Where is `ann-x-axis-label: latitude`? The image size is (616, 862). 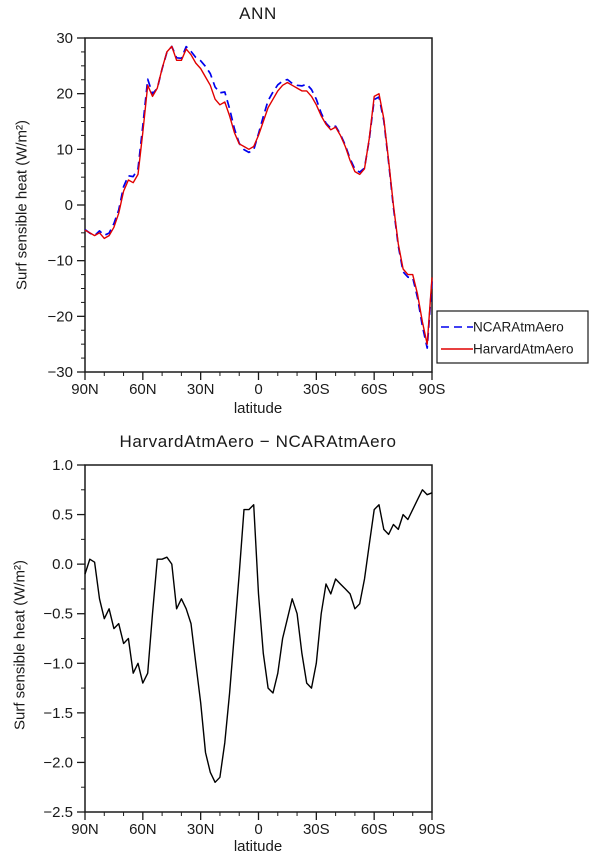 ann-x-axis-label: latitude is located at coordinates (258, 408).